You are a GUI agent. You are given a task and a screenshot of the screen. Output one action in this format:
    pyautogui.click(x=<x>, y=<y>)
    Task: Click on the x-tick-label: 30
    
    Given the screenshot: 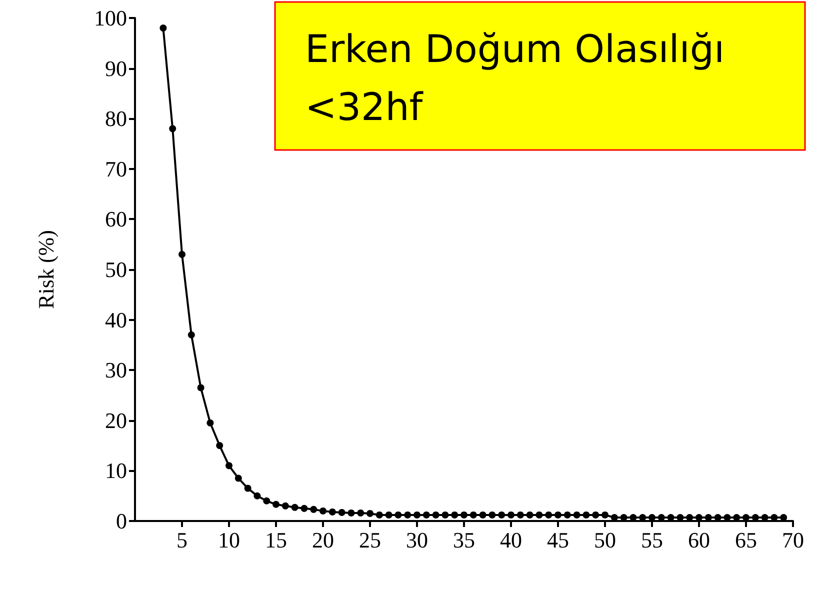 What is the action you would take?
    pyautogui.click(x=417, y=540)
    